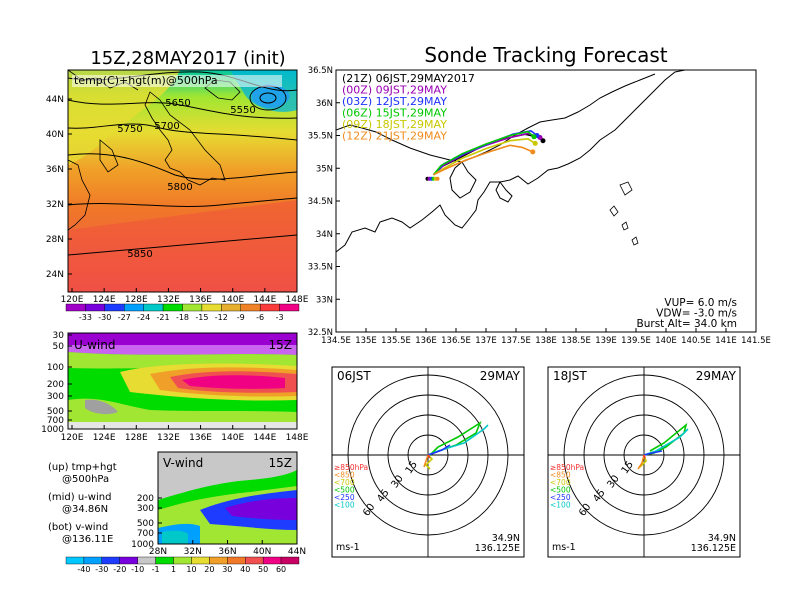  Describe the element at coordinates (456, 341) in the screenshot. I see `track-xtick: 136.5E` at that location.